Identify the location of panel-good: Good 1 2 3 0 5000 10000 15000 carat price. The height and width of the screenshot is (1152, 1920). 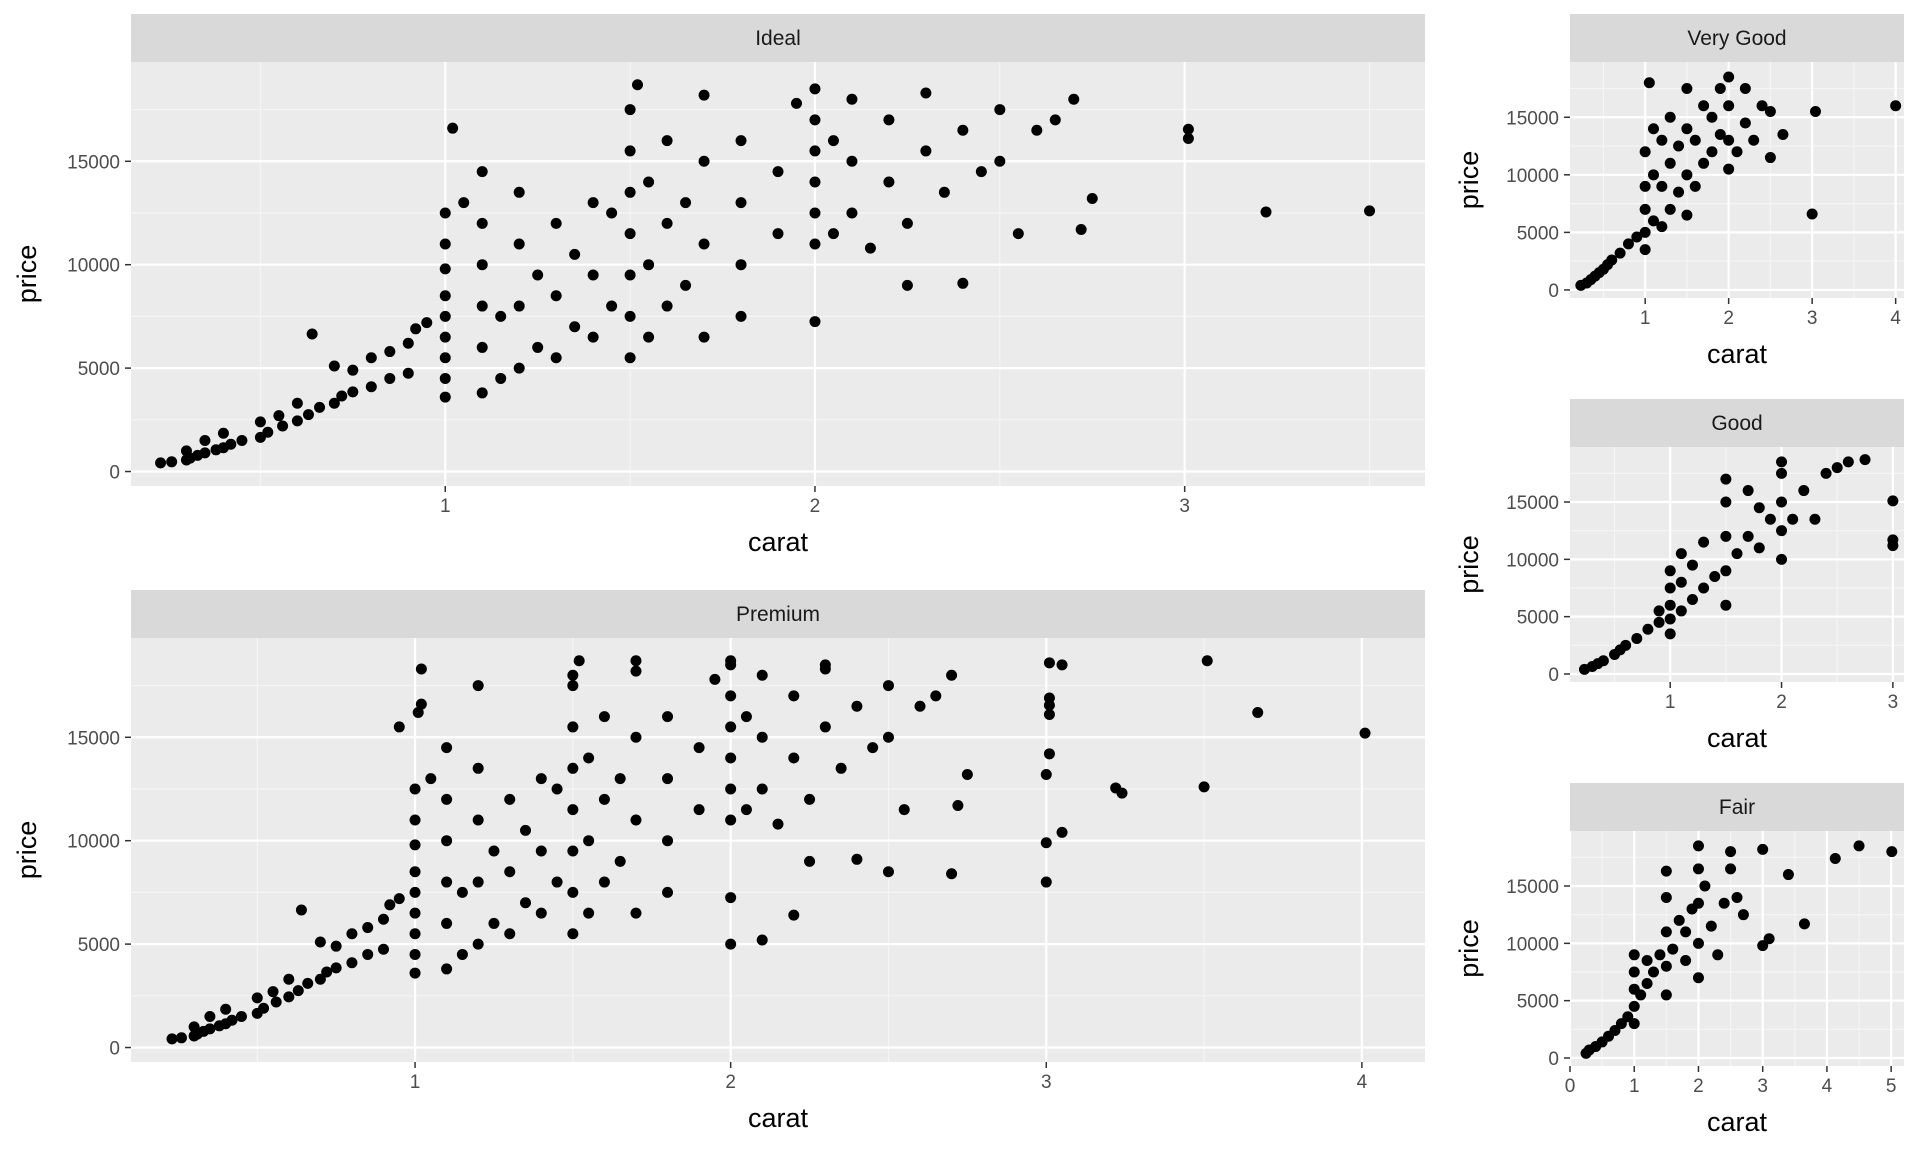
(1679, 576).